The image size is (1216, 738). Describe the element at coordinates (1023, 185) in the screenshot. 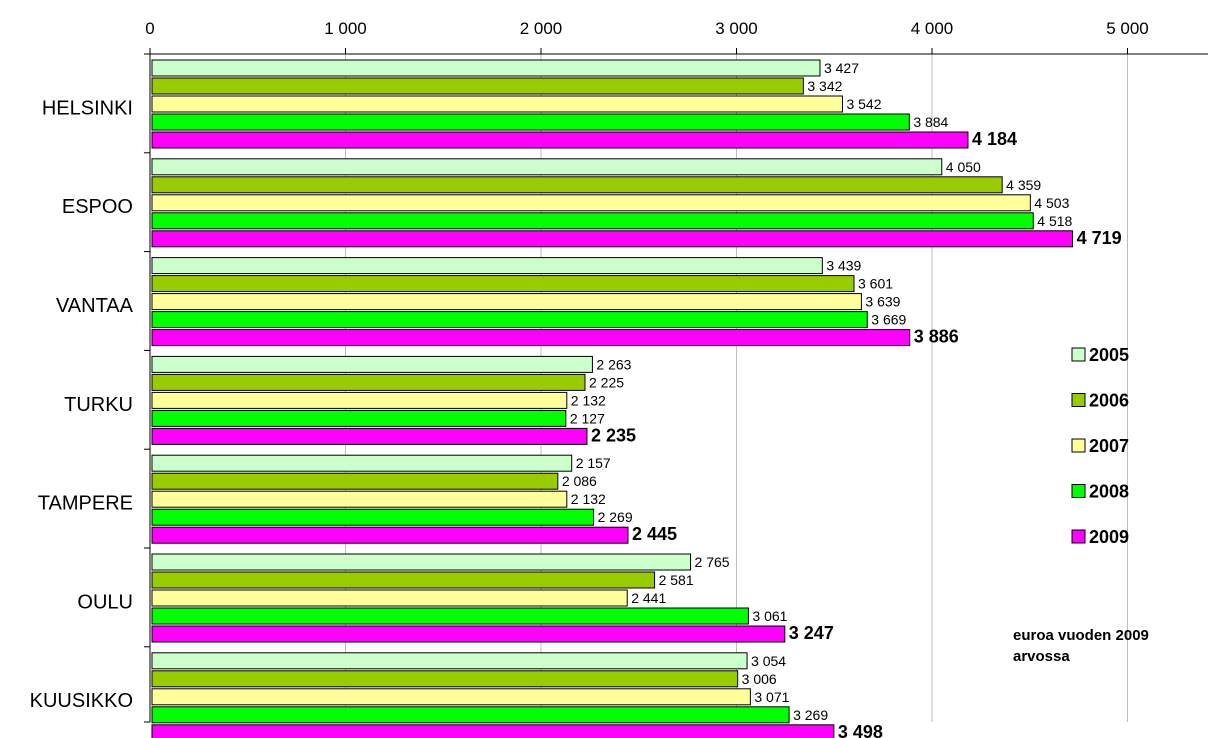

I see `data-label: 4 359` at that location.